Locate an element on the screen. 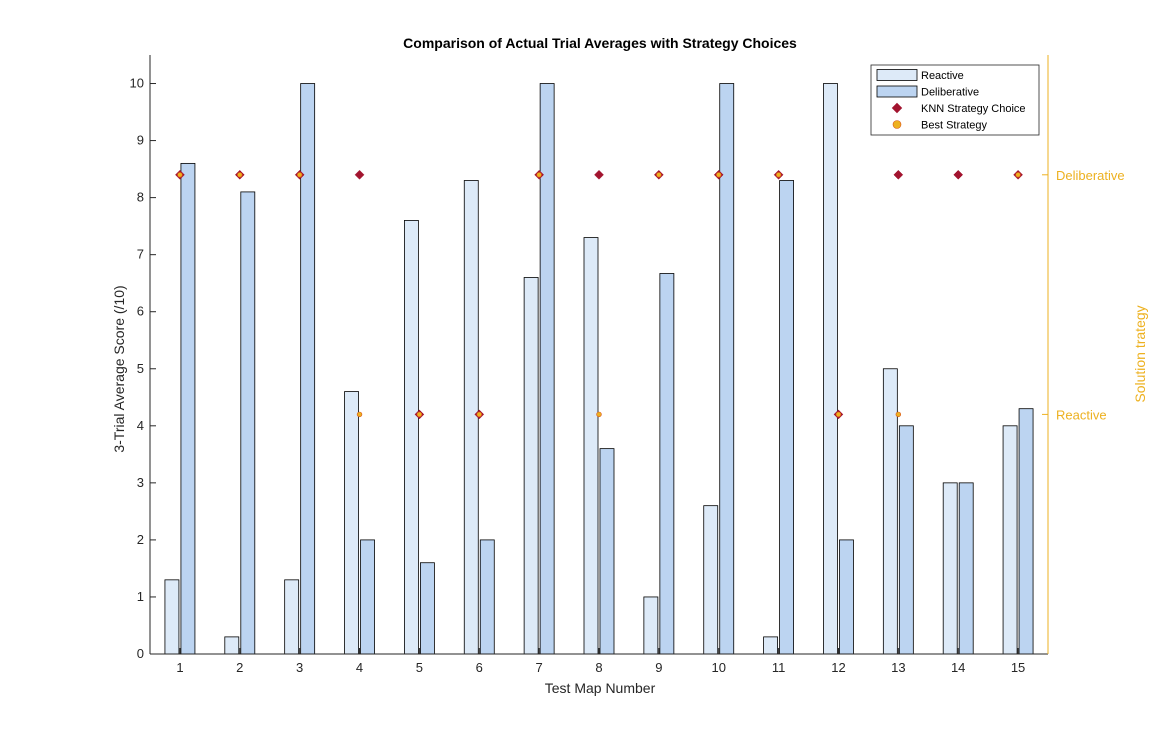  x-tick-label: 8 is located at coordinates (598, 667).